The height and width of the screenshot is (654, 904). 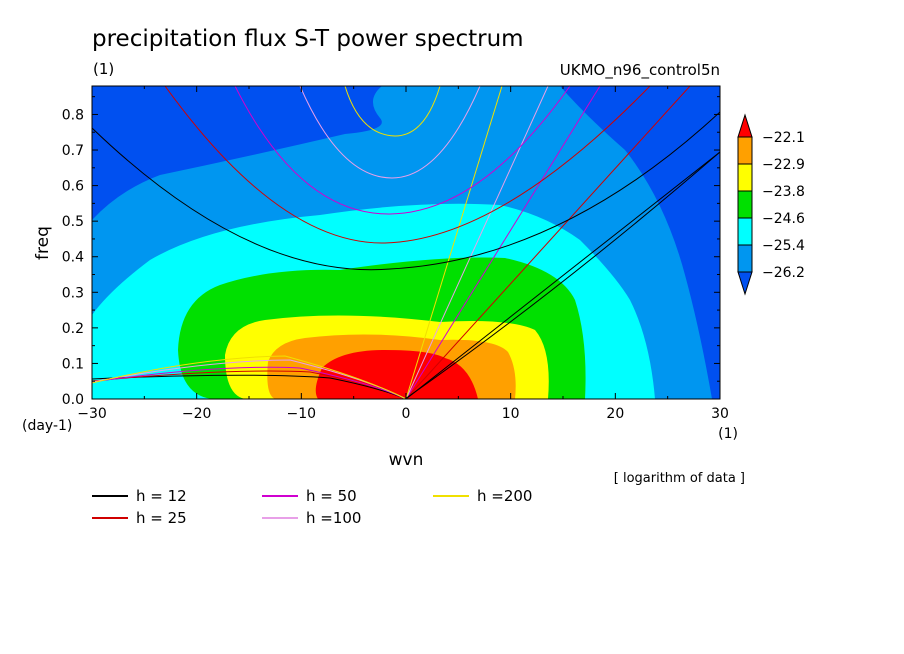 What do you see at coordinates (783, 273) in the screenshot?
I see `colorbar-label: −26.2` at bounding box center [783, 273].